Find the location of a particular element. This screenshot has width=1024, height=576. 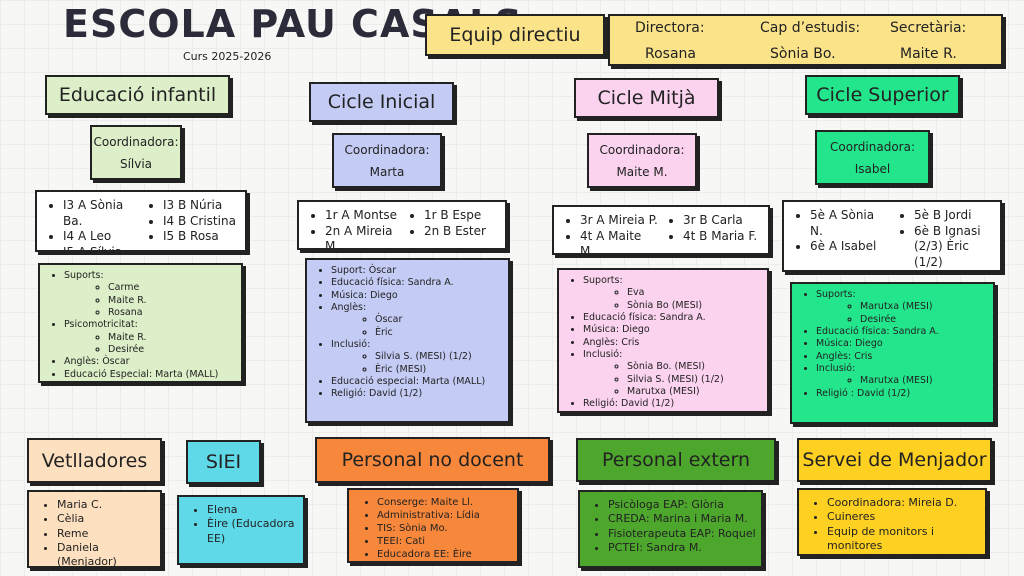

support-subitem: Rosana is located at coordinates (172, 313).